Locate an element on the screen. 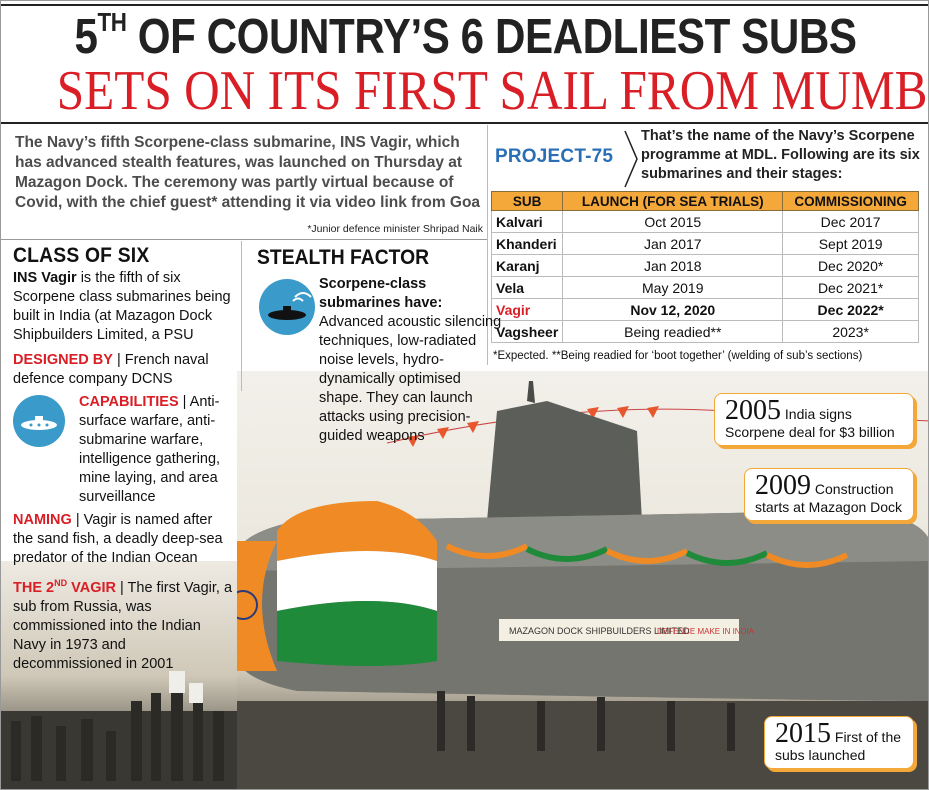 The height and width of the screenshot is (790, 929). column-header-launch: LAUNCH (FOR SEA TRIALS) is located at coordinates (673, 201).